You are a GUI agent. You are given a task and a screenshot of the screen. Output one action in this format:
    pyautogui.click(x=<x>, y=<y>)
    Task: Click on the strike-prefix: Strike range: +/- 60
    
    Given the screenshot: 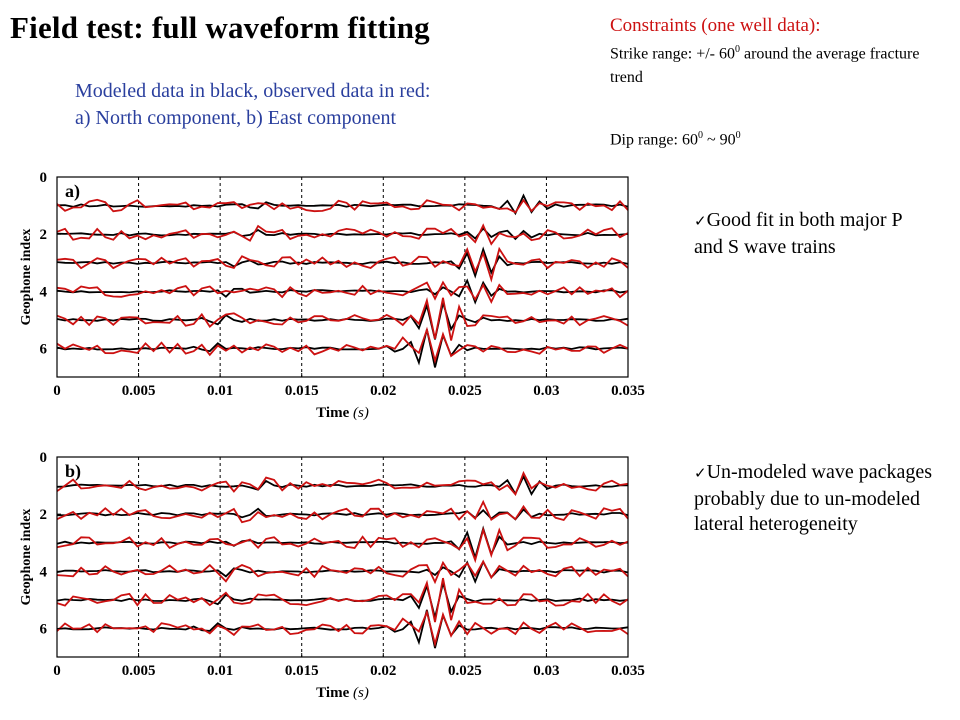 What is the action you would take?
    pyautogui.click(x=672, y=54)
    